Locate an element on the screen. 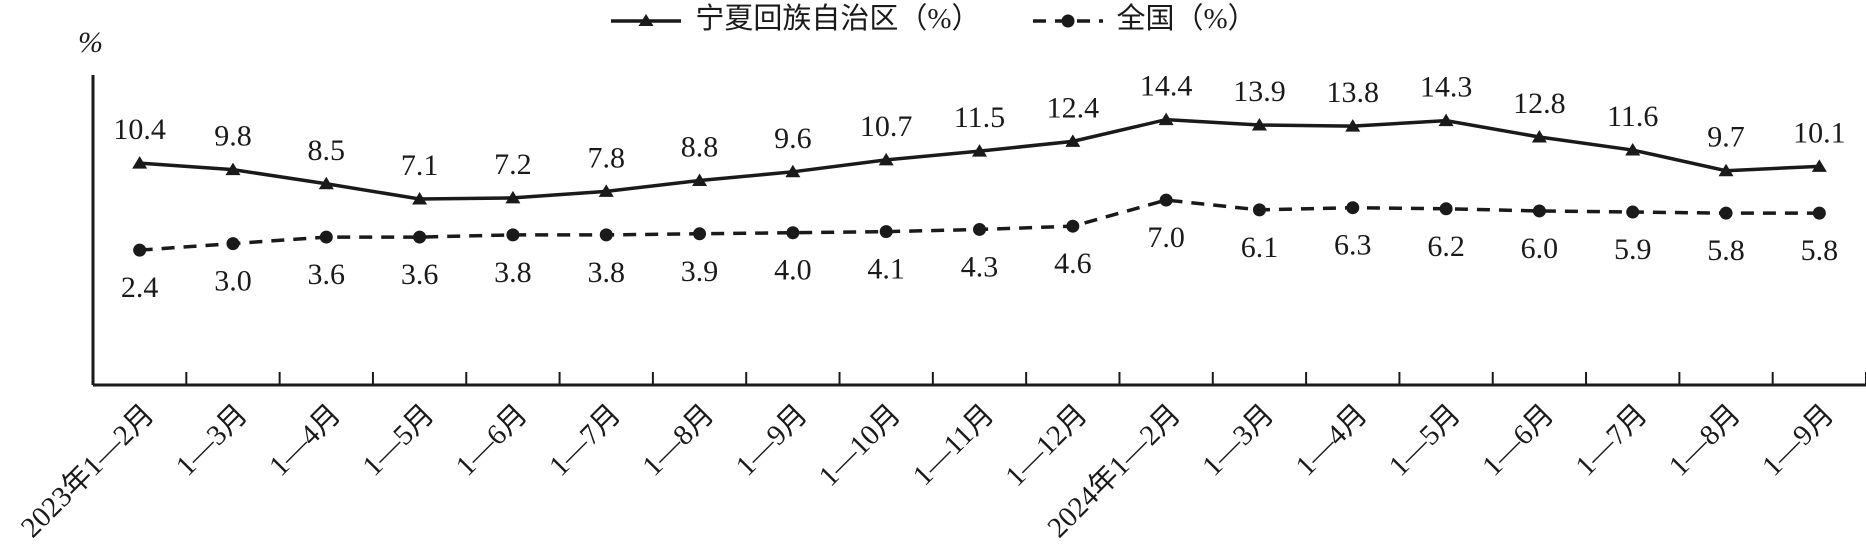 The image size is (1866, 559). legend-item-national: 全国（%） is located at coordinates (1144, 19).